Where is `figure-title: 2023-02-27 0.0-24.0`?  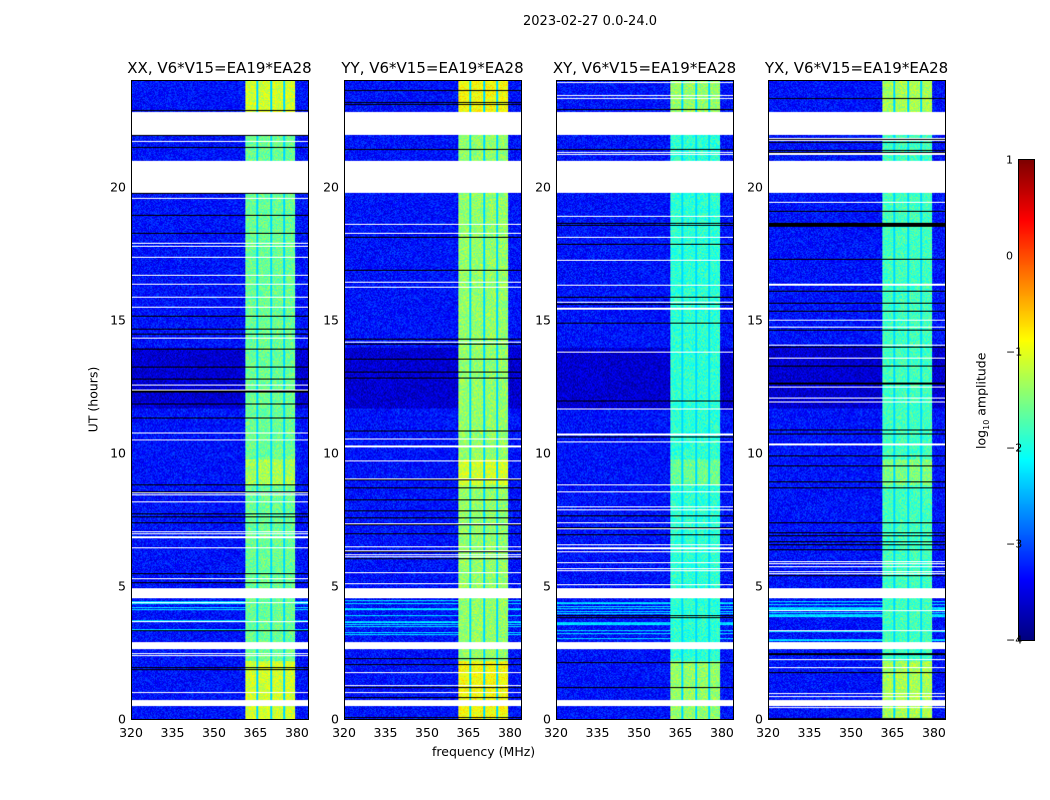 figure-title: 2023-02-27 0.0-24.0 is located at coordinates (590, 21).